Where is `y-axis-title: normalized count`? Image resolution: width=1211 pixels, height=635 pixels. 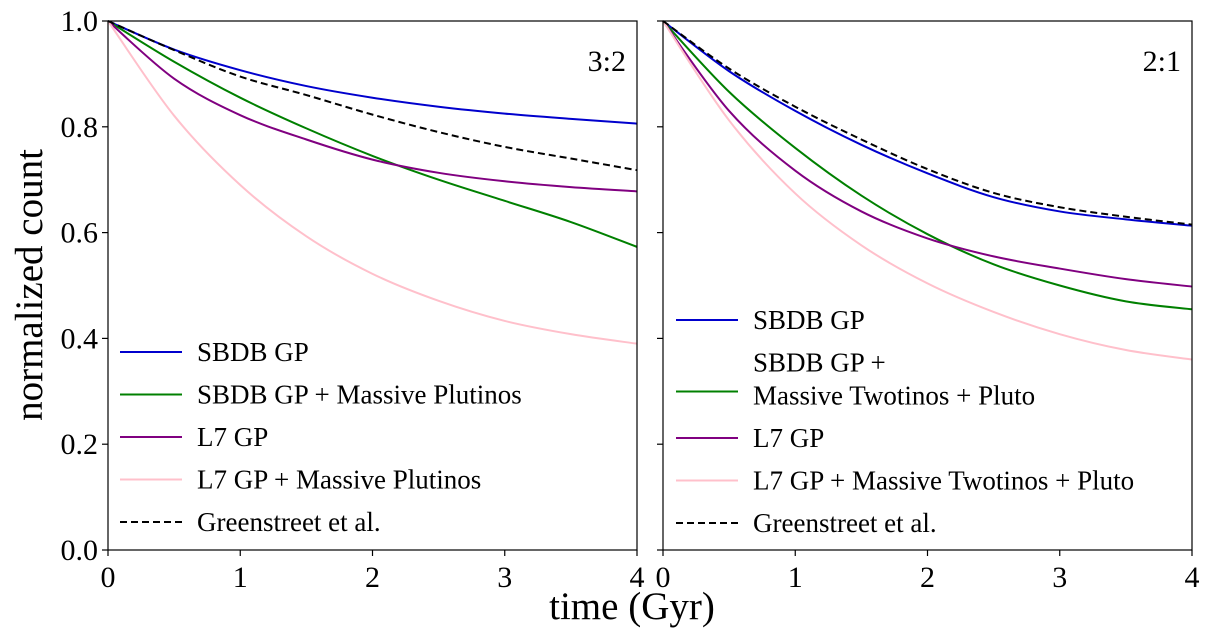 y-axis-title: normalized count is located at coordinates (29, 285).